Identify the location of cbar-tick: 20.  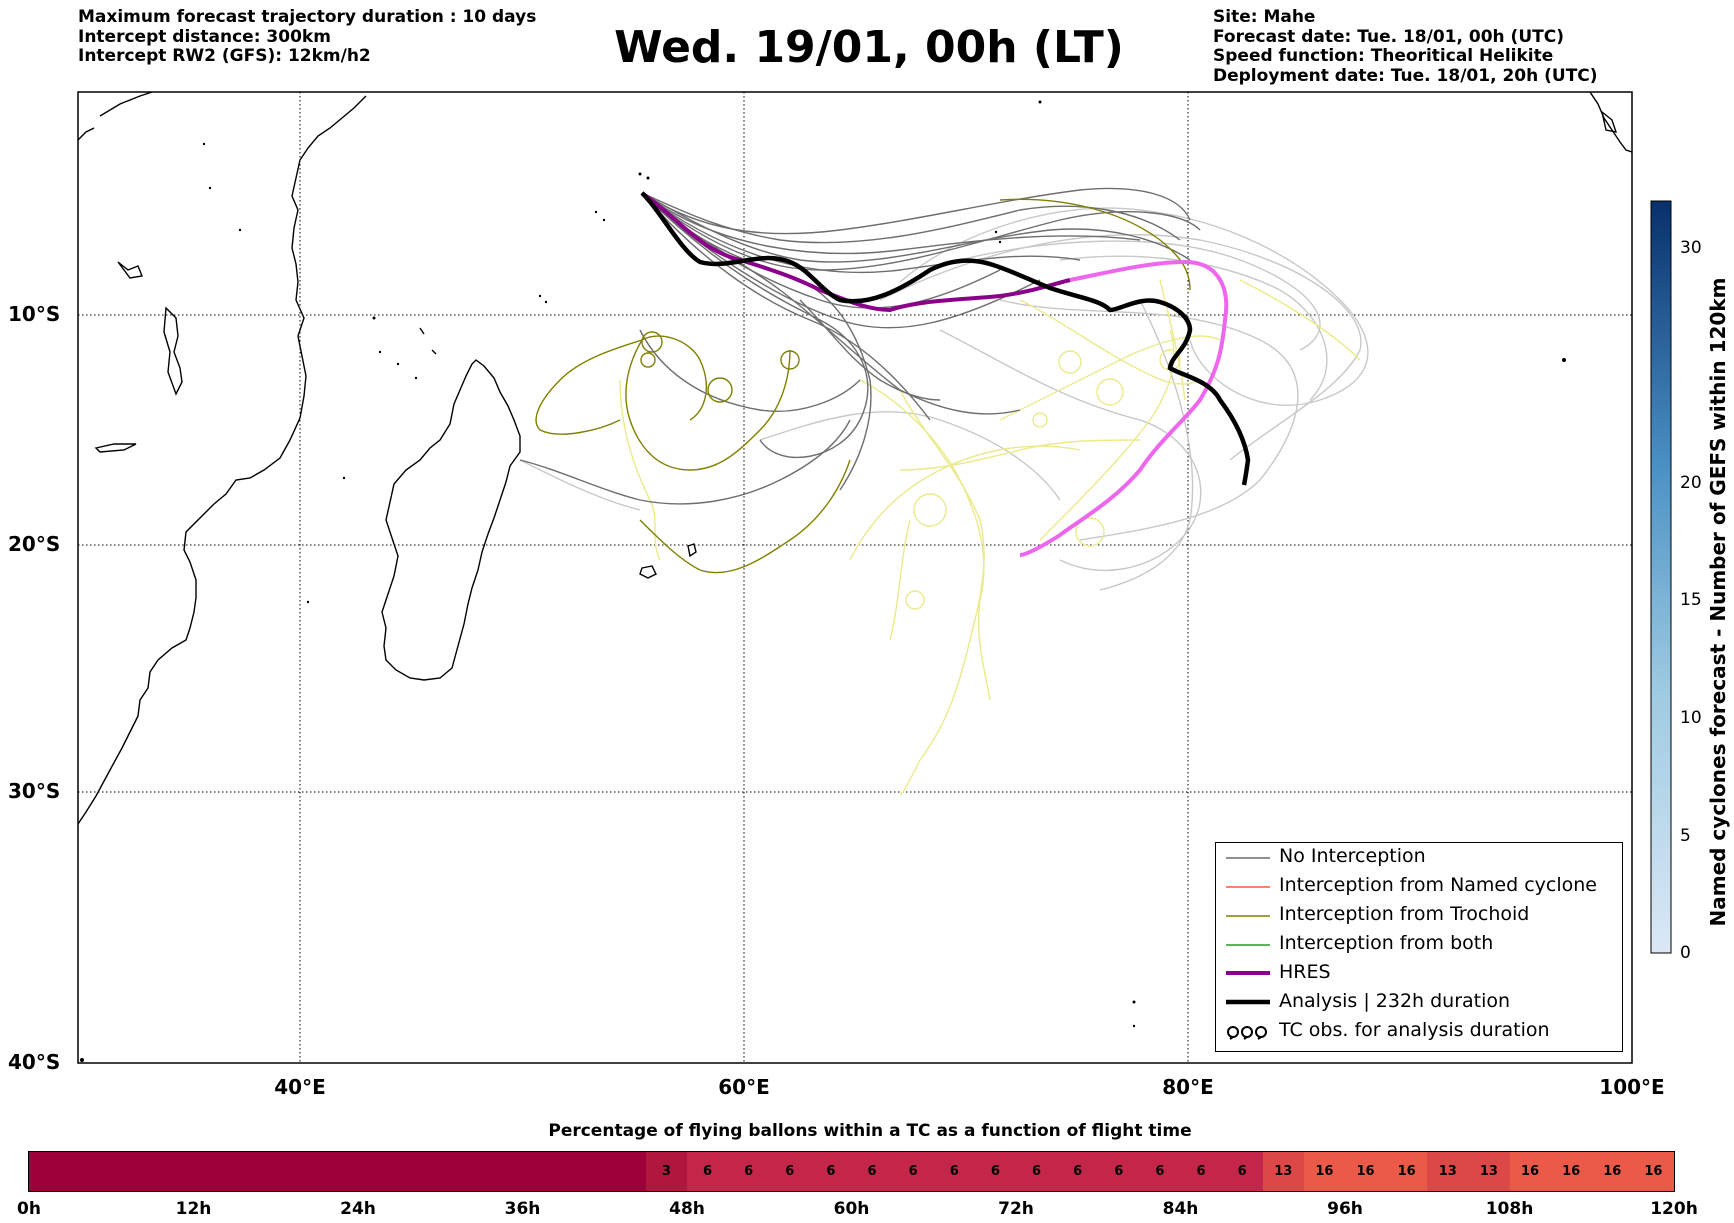
(1691, 483).